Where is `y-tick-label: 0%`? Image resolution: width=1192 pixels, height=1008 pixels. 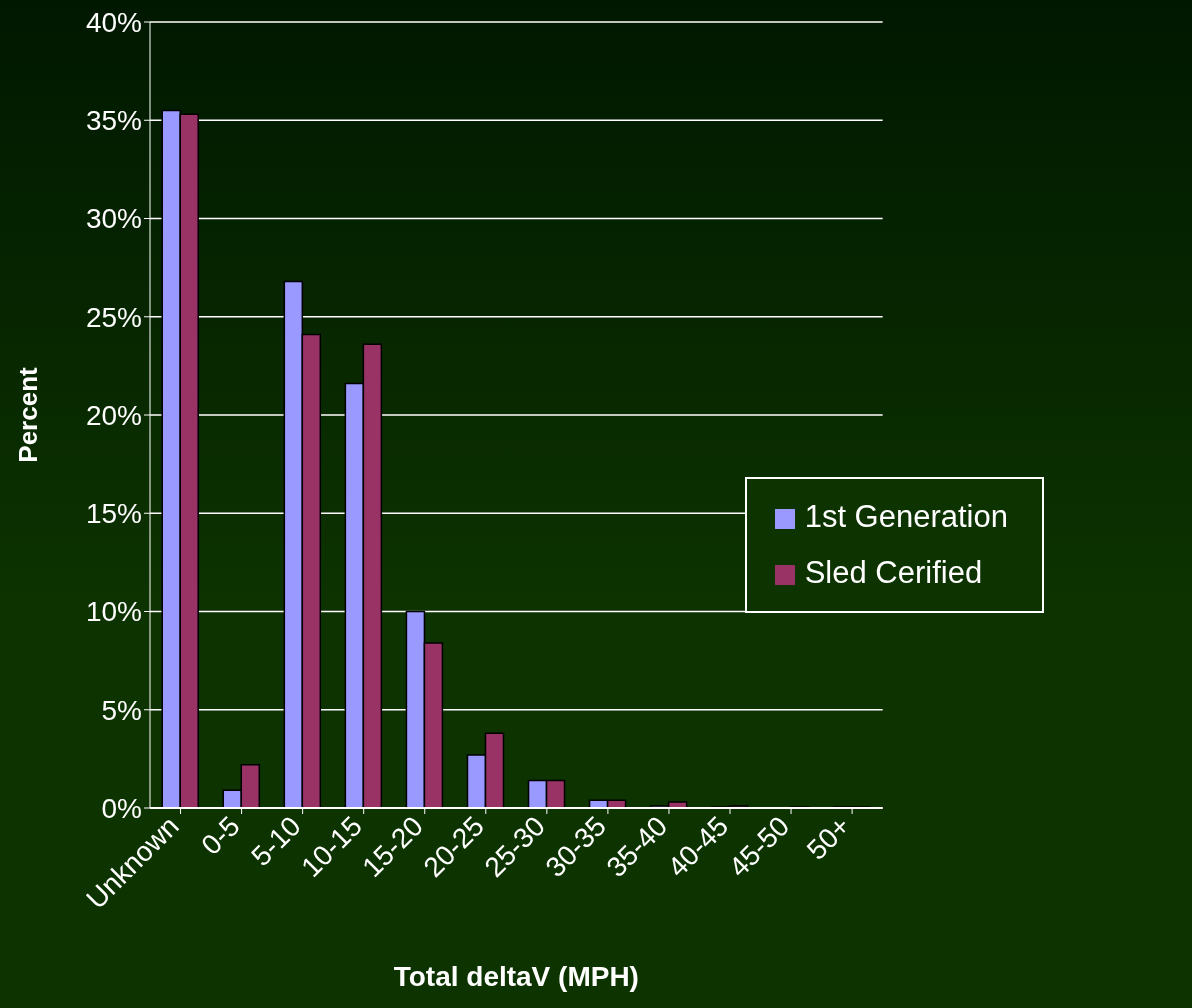
y-tick-label: 0% is located at coordinates (121, 808).